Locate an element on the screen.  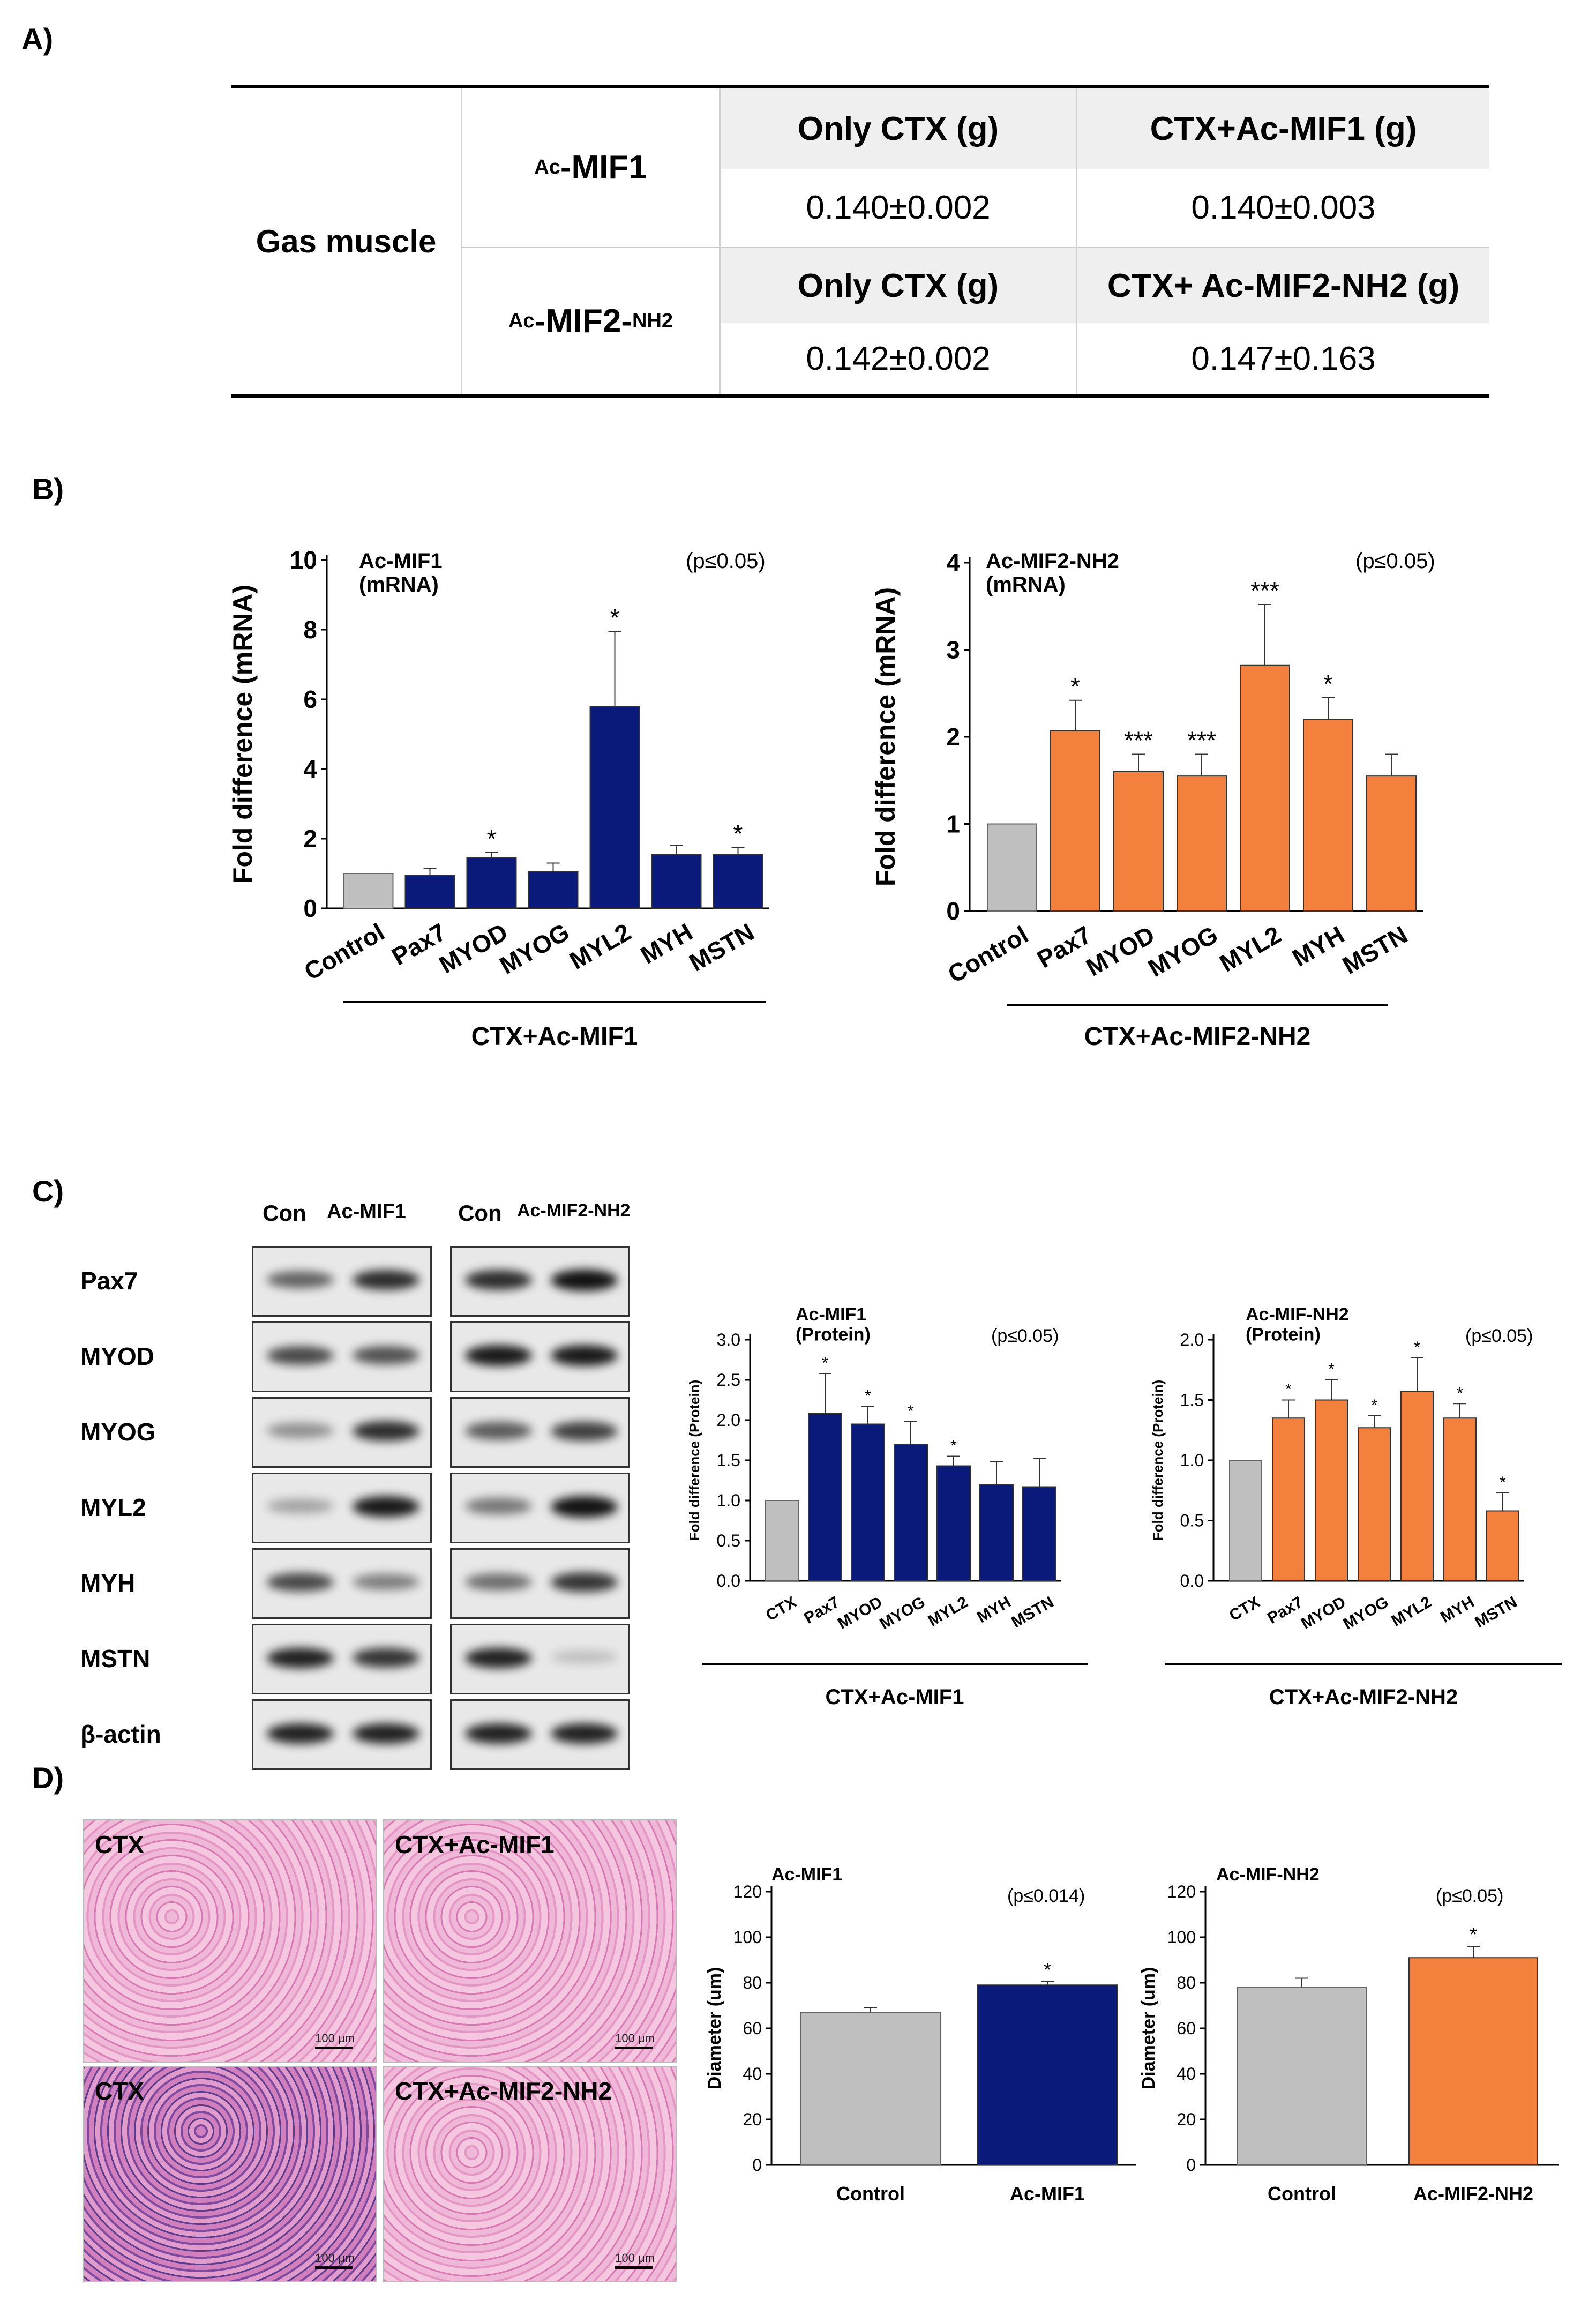
header-ctx-mif2: CTX+ Ac-MIF2-NH2 (g) is located at coordinates (1283, 285).